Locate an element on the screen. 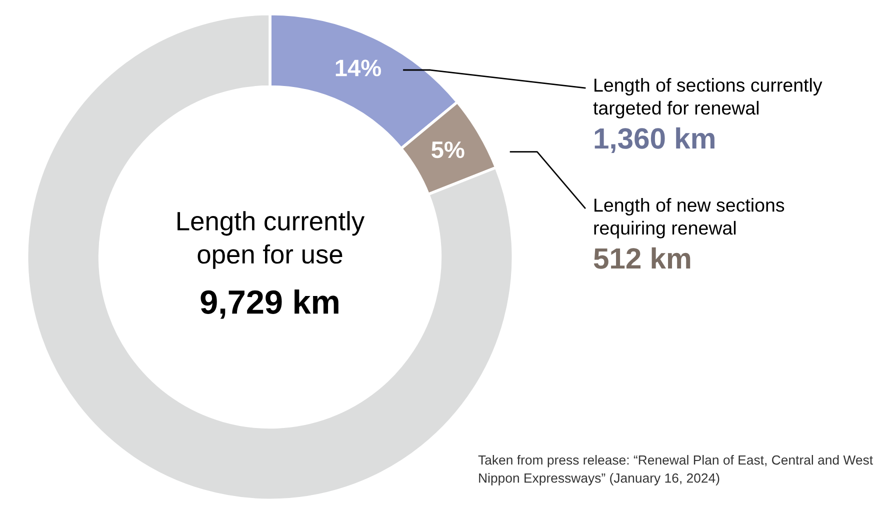  slice-label: Length of sections currently targeted for renewal is located at coordinates (707, 98).